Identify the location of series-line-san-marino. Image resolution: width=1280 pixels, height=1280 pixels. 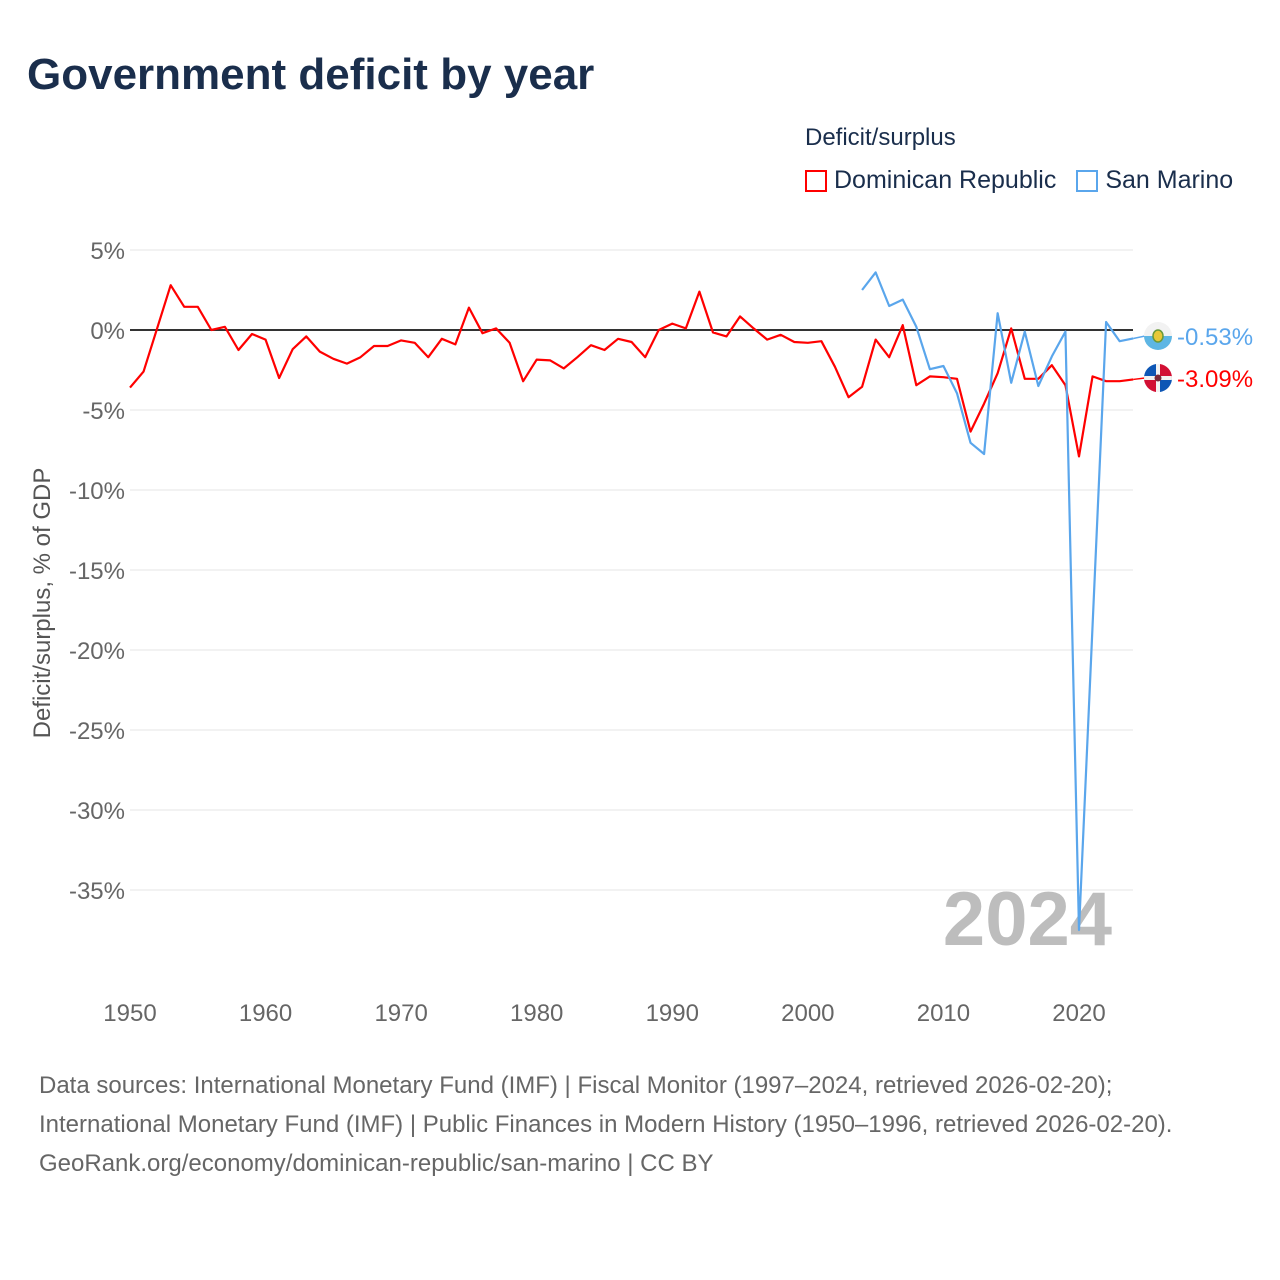
(997, 601).